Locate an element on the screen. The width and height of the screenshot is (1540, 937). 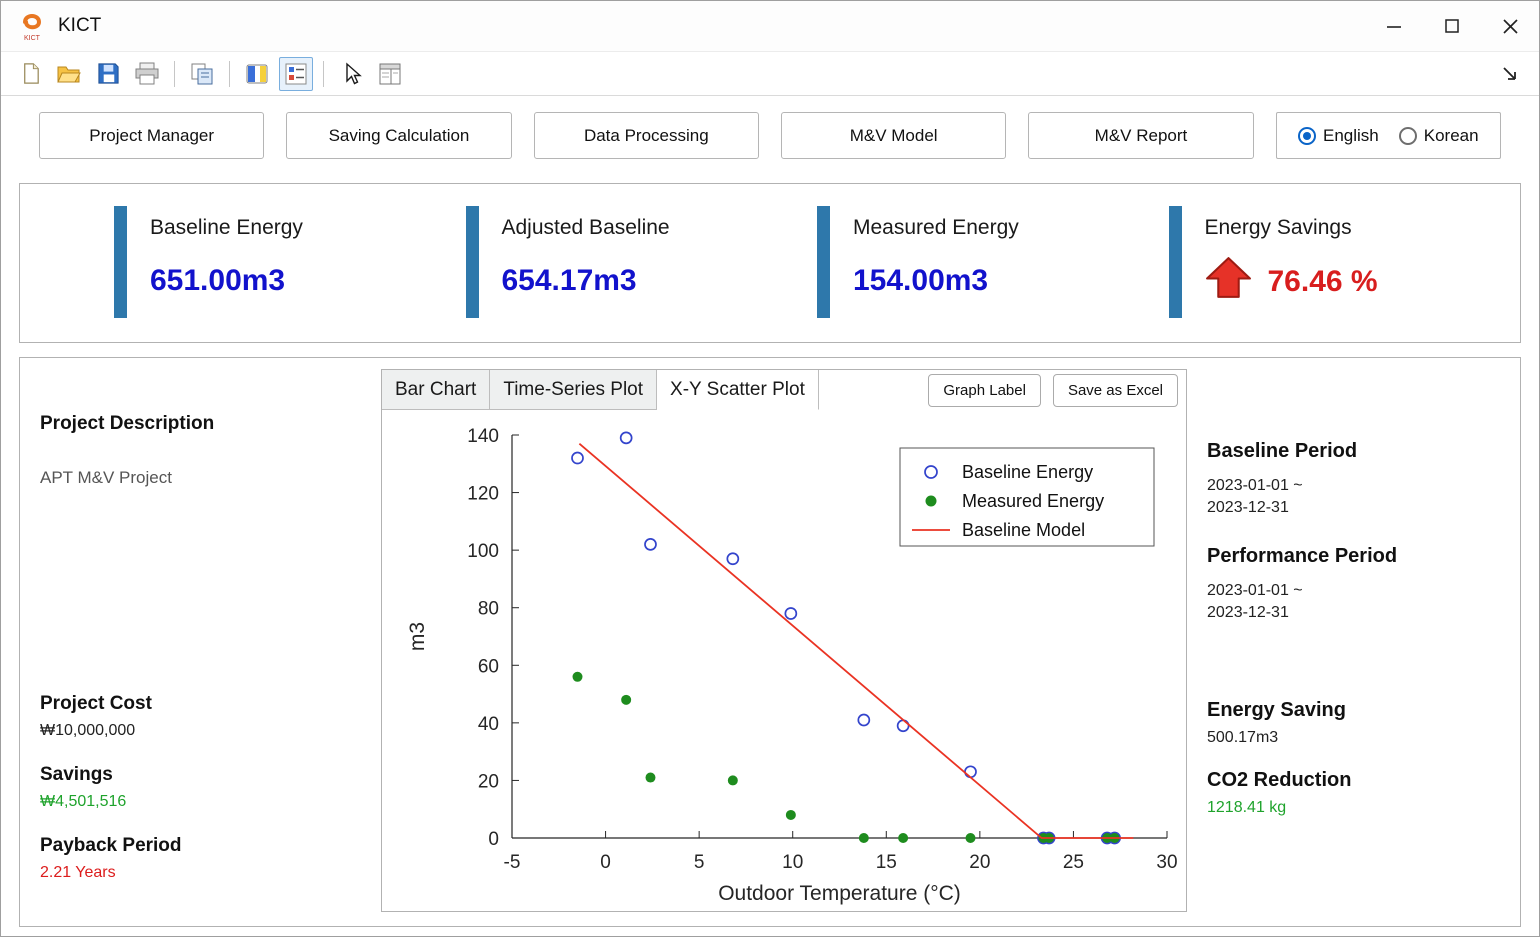
kpi-label: Energy Savings is located at coordinates (1278, 227).